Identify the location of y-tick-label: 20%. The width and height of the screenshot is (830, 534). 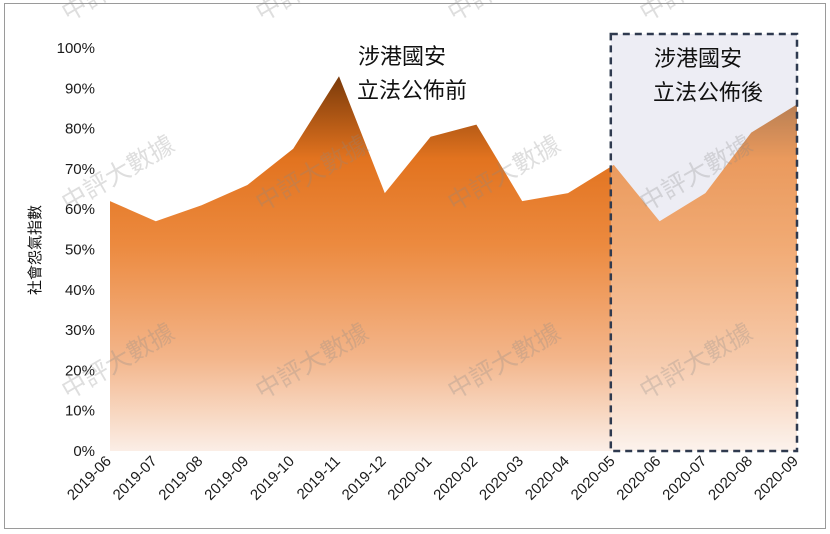
(80, 370).